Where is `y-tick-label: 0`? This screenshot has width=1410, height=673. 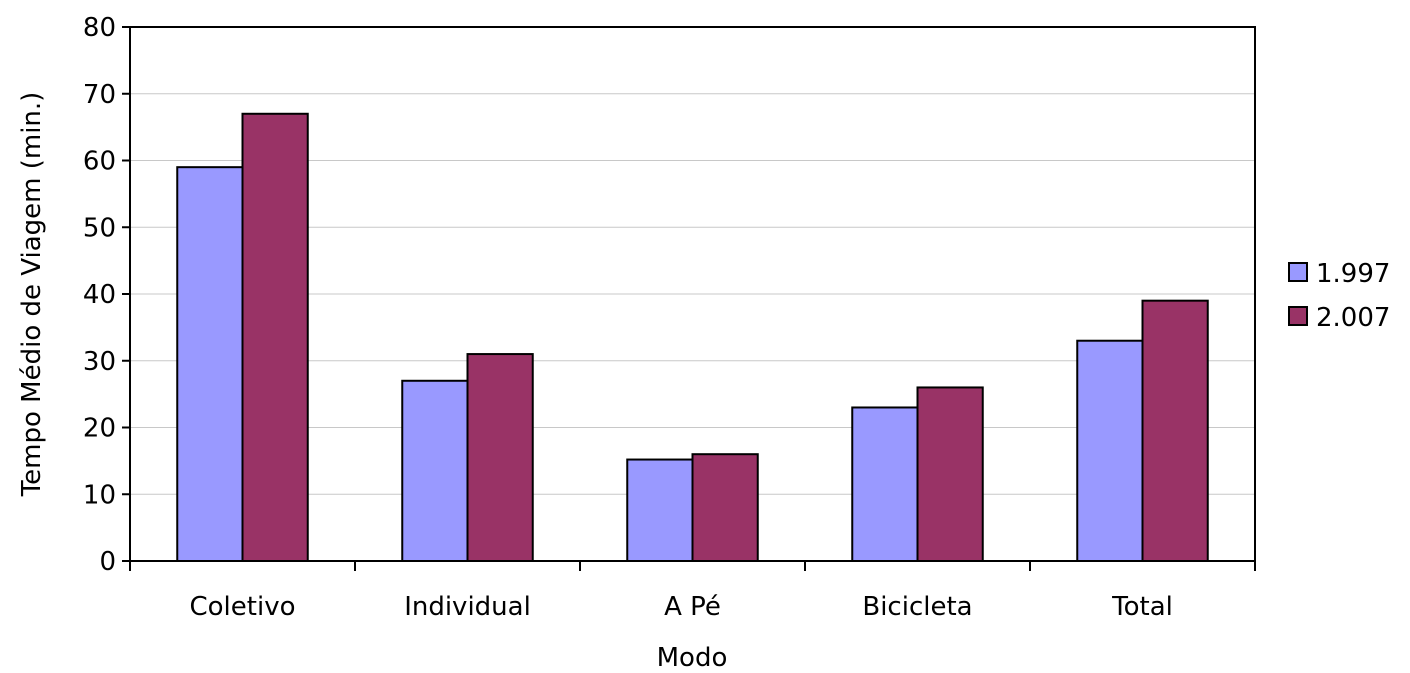 y-tick-label: 0 is located at coordinates (107, 562).